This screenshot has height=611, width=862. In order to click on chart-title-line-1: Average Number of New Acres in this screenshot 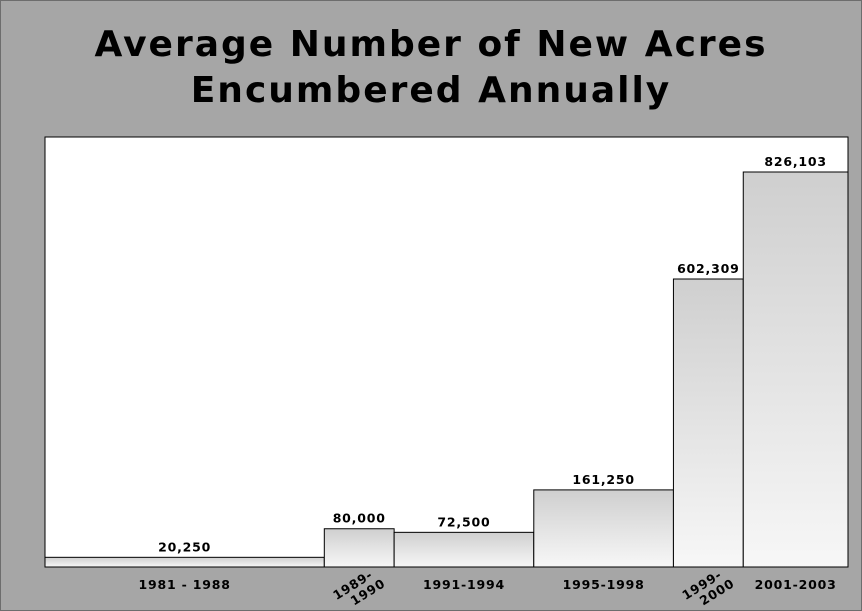, I will do `click(431, 44)`.